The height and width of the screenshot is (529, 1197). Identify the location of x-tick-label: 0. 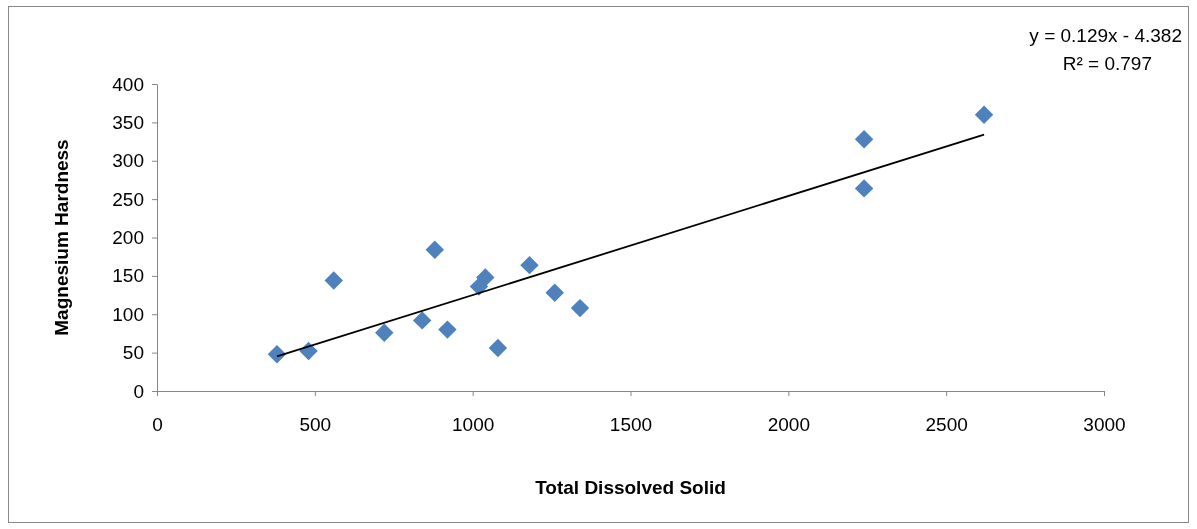
(157, 425).